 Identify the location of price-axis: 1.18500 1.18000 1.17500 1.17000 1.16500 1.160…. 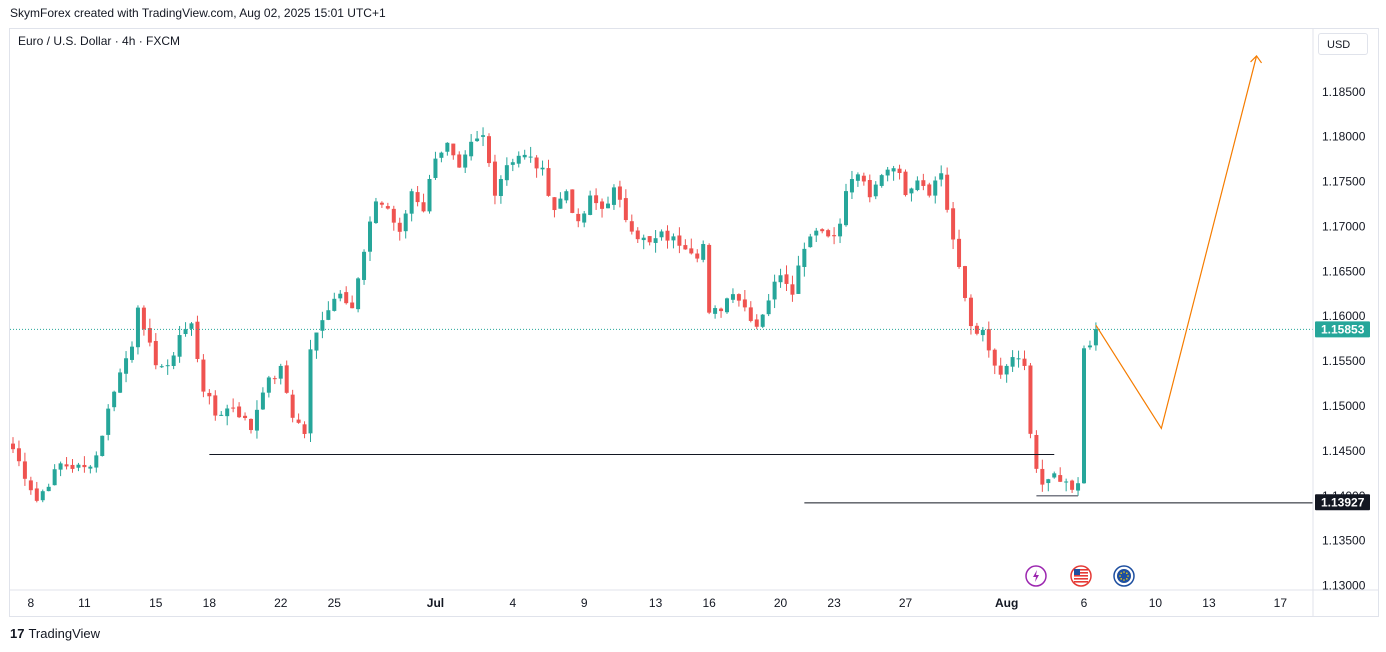
(1341, 323).